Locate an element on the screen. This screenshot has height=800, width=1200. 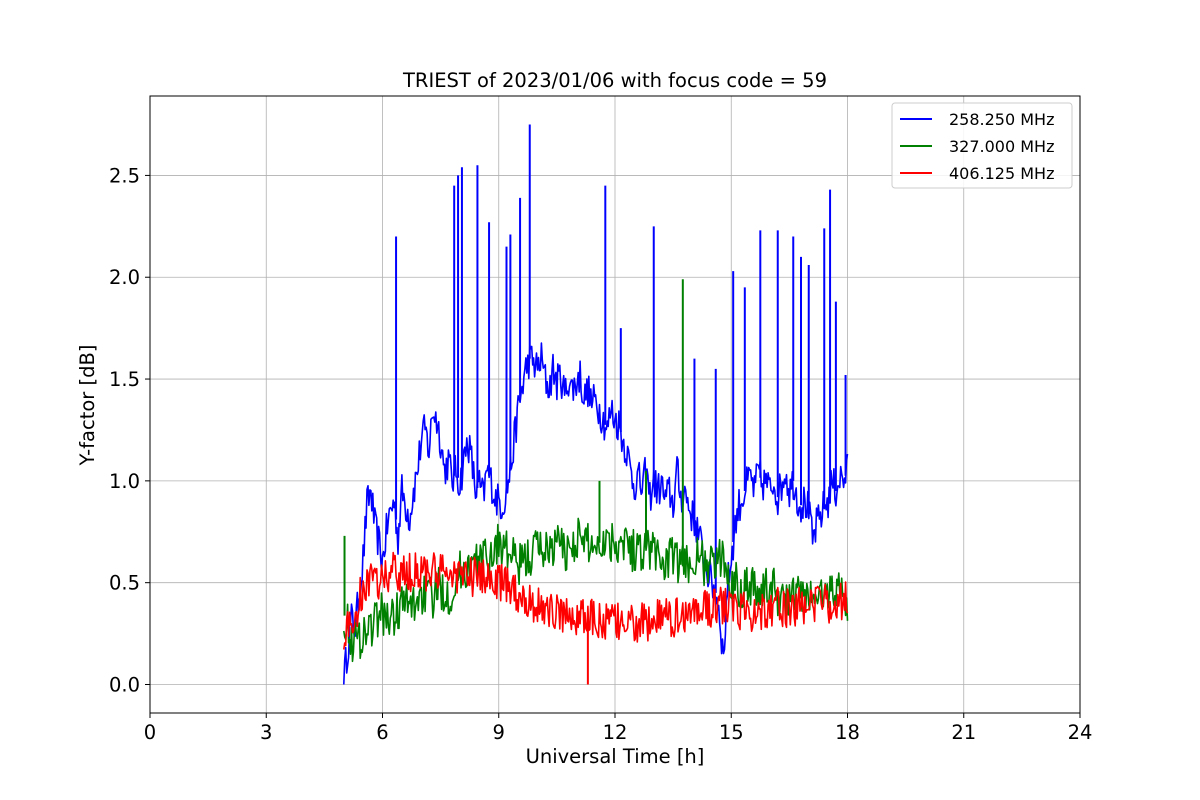
x-tick-label: 9 is located at coordinates (499, 732).